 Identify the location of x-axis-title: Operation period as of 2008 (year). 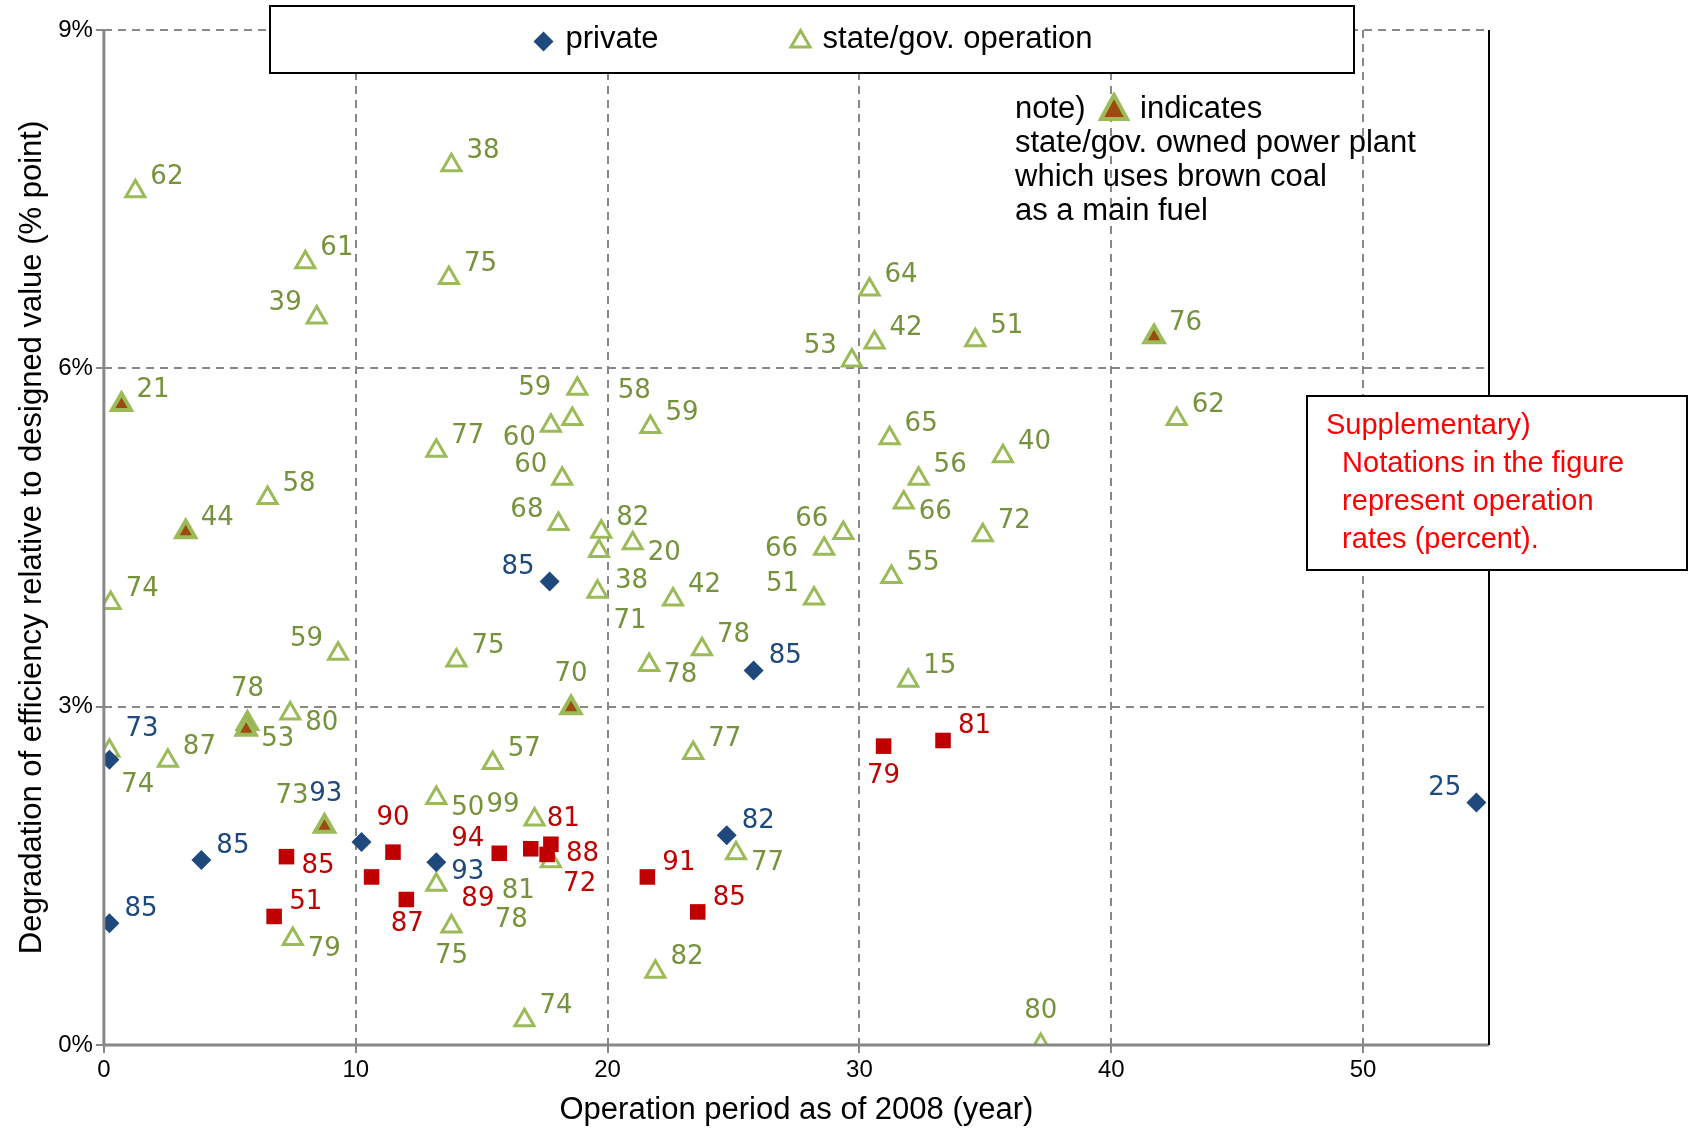
(796, 1108).